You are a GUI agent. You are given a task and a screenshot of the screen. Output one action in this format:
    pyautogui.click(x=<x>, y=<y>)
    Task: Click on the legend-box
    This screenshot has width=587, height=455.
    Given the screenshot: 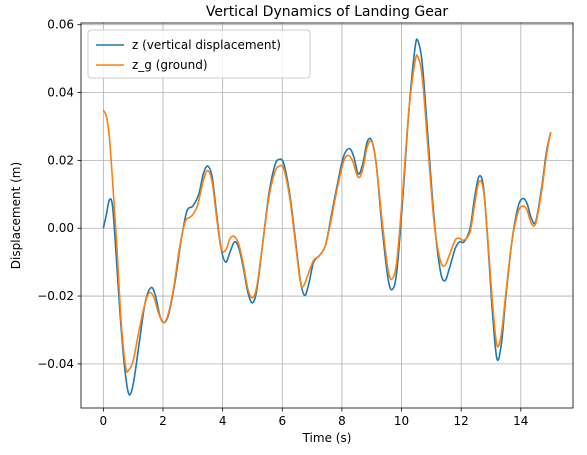 What is the action you would take?
    pyautogui.click(x=199, y=54)
    